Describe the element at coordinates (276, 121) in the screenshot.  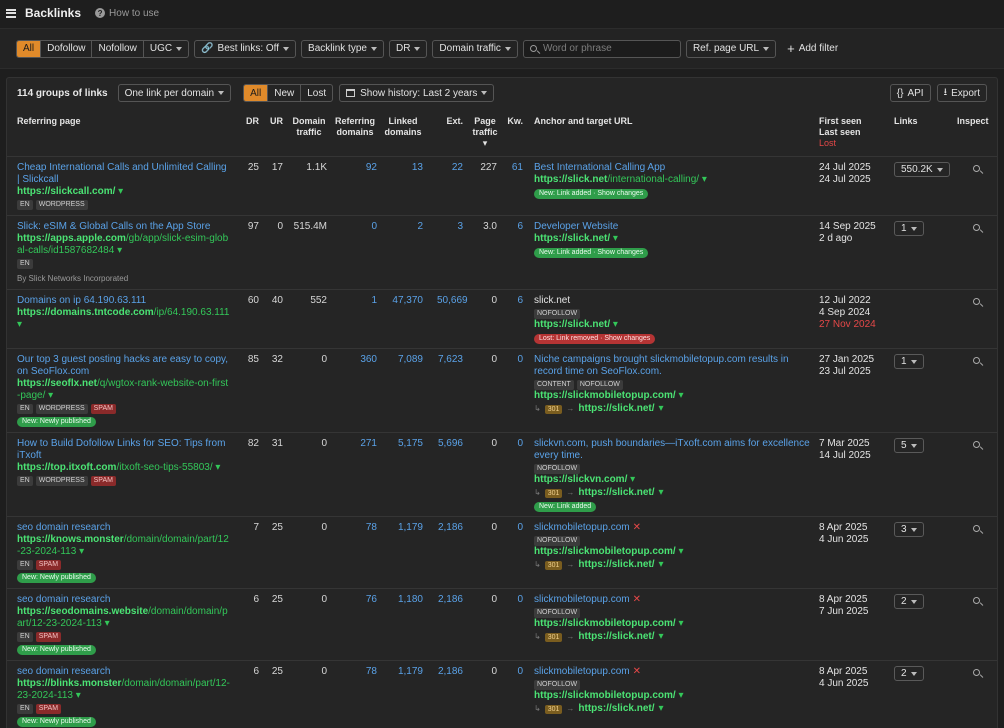
I see `col-ur: UR` at that location.